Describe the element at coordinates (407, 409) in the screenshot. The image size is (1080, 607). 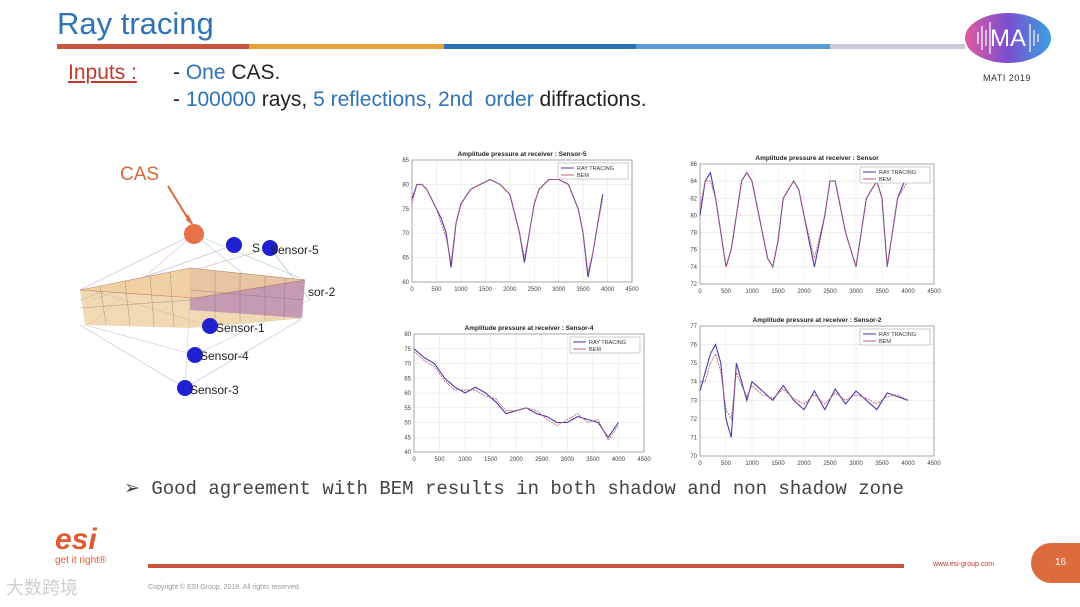
I see `y-tick-label: 55` at that location.